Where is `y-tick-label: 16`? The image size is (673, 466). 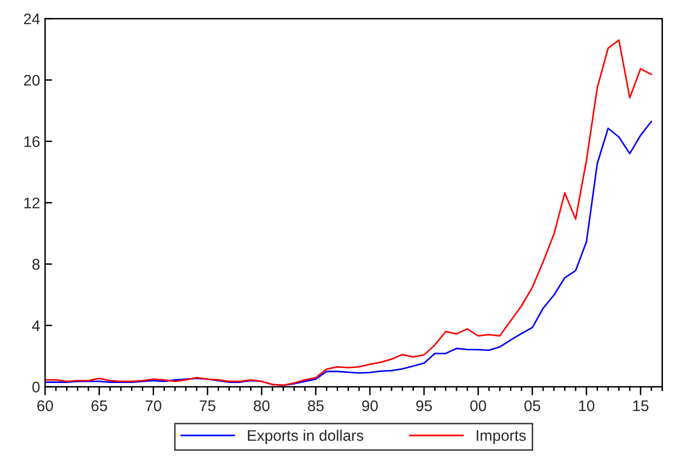 y-tick-label: 16 is located at coordinates (32, 142).